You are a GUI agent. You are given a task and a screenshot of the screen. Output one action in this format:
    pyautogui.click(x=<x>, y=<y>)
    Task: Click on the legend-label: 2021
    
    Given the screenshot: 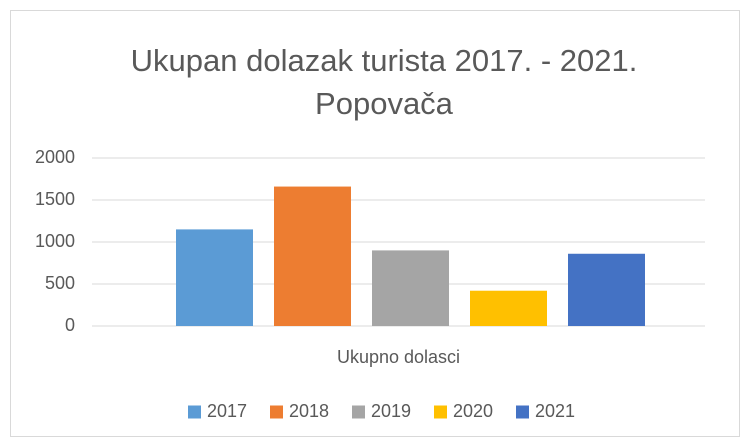 What is the action you would take?
    pyautogui.click(x=555, y=411)
    